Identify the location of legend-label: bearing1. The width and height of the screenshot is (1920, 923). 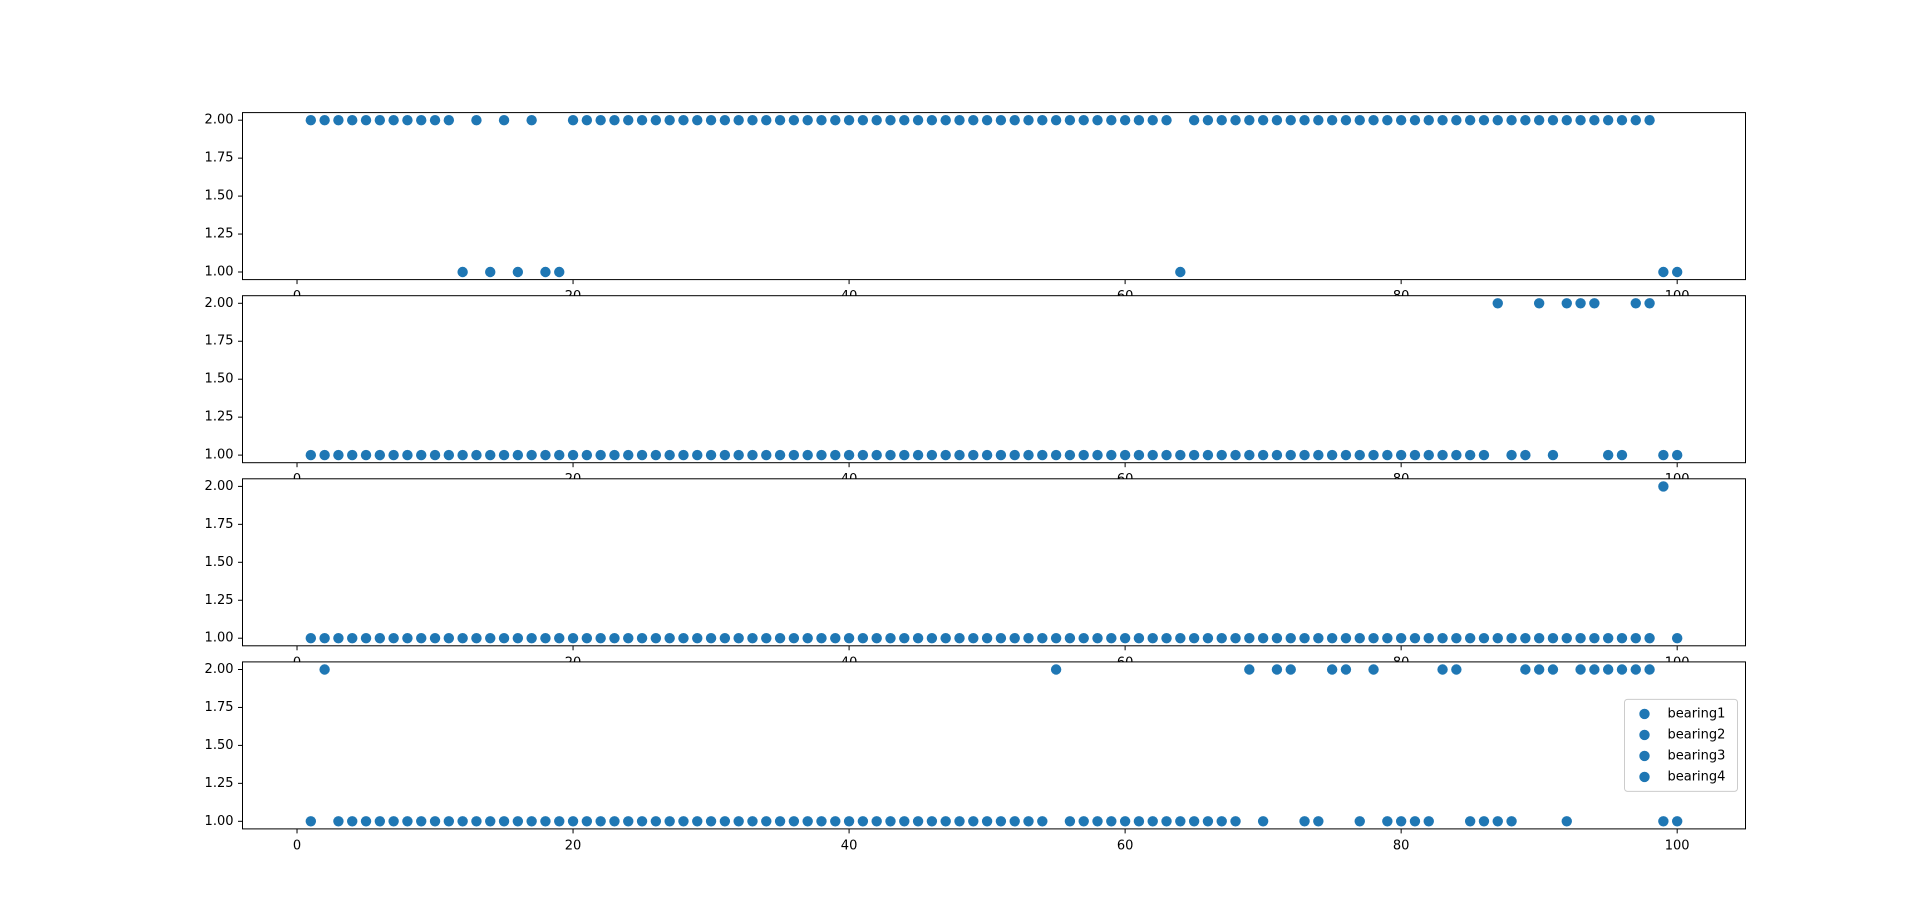
(1697, 713).